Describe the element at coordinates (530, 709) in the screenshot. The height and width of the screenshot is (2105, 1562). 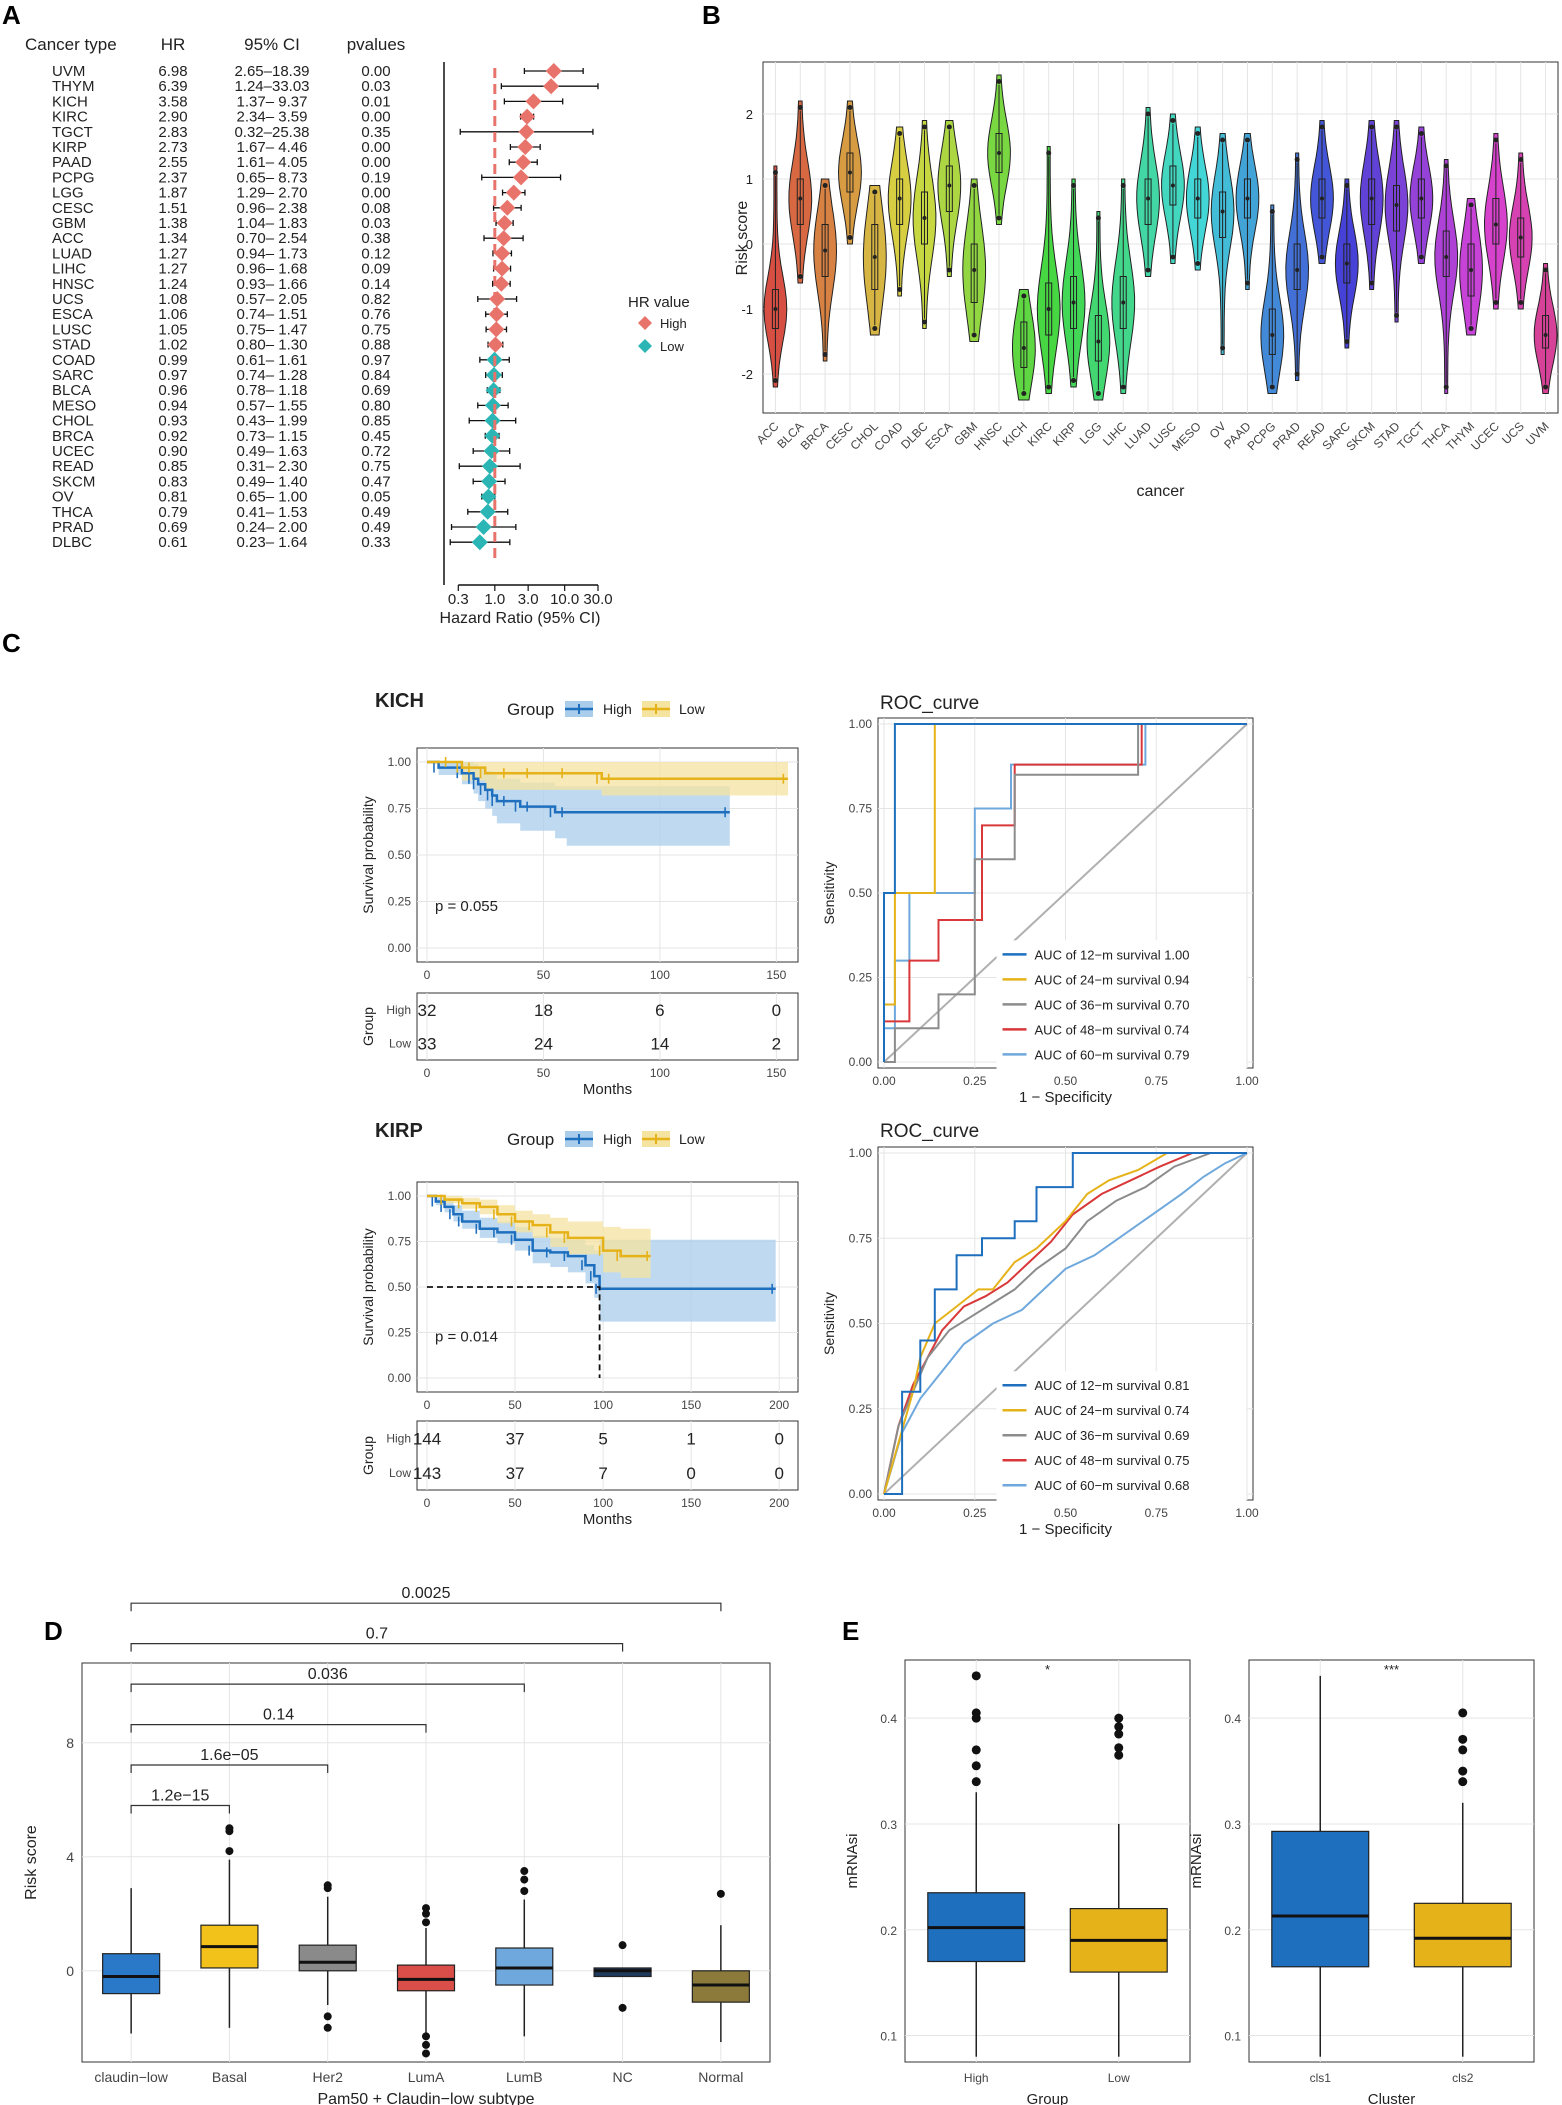
I see `km-legend-title: Group` at that location.